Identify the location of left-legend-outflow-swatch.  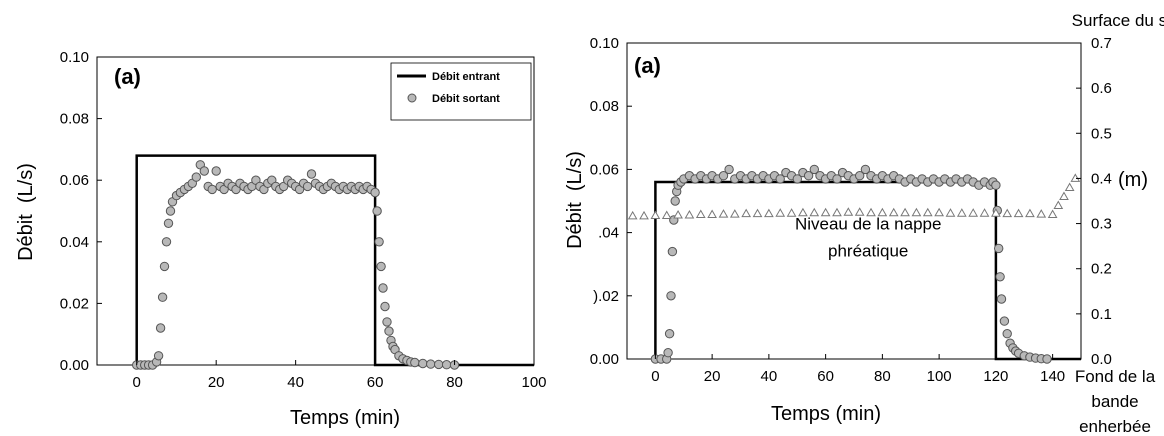
(412, 98).